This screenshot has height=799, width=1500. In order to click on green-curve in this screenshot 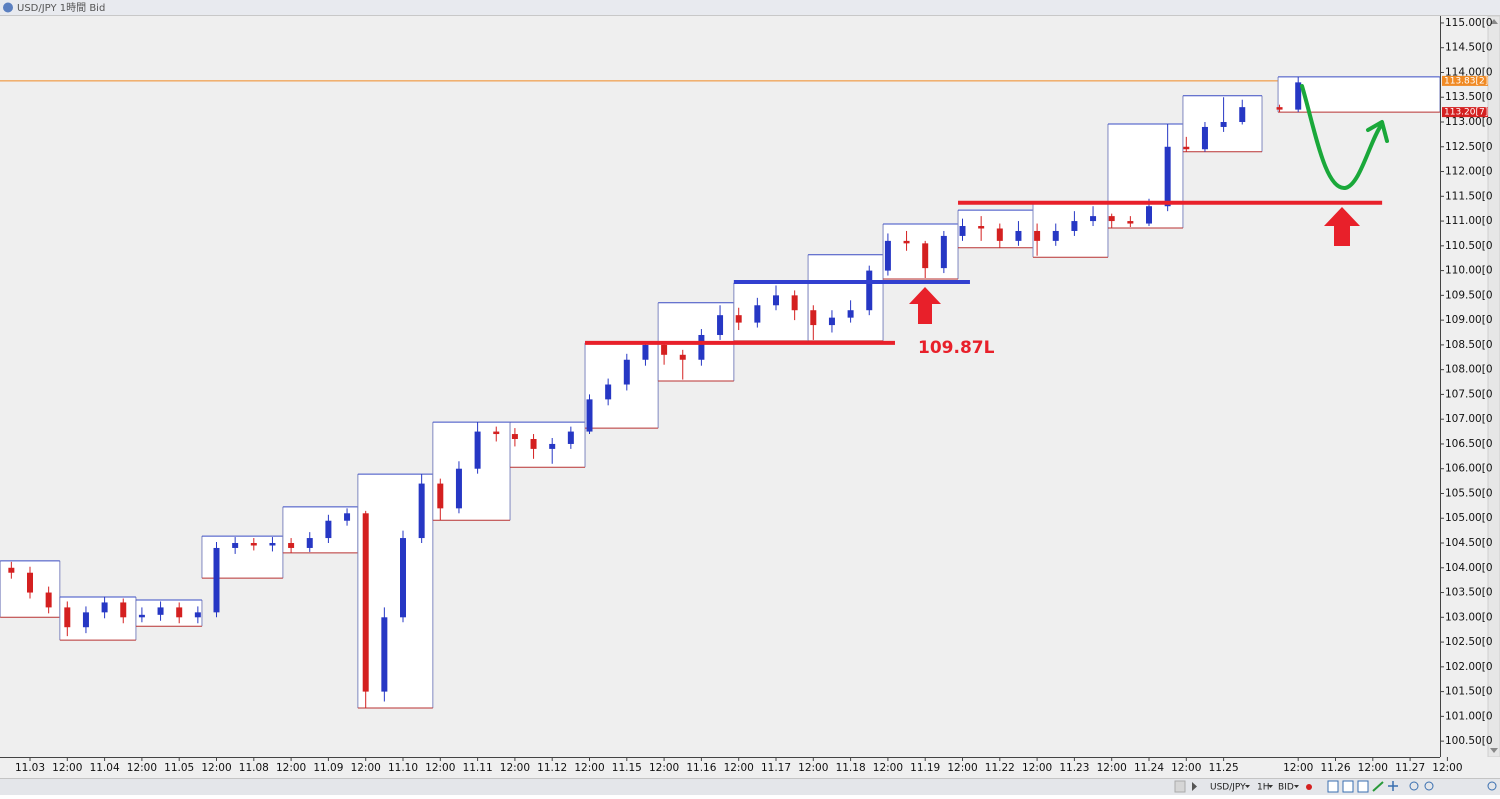, I will do `click(1342, 137)`.